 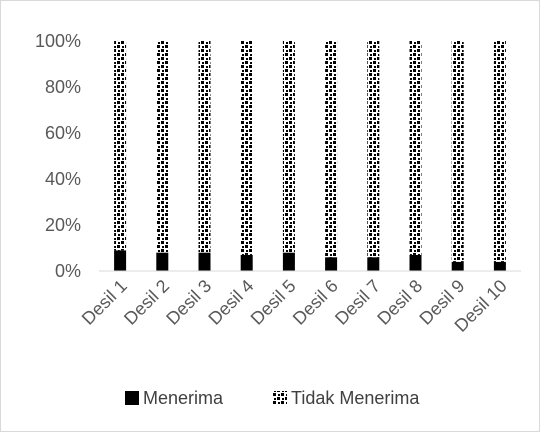 I want to click on y-tick-label: 0%, so click(x=68, y=271).